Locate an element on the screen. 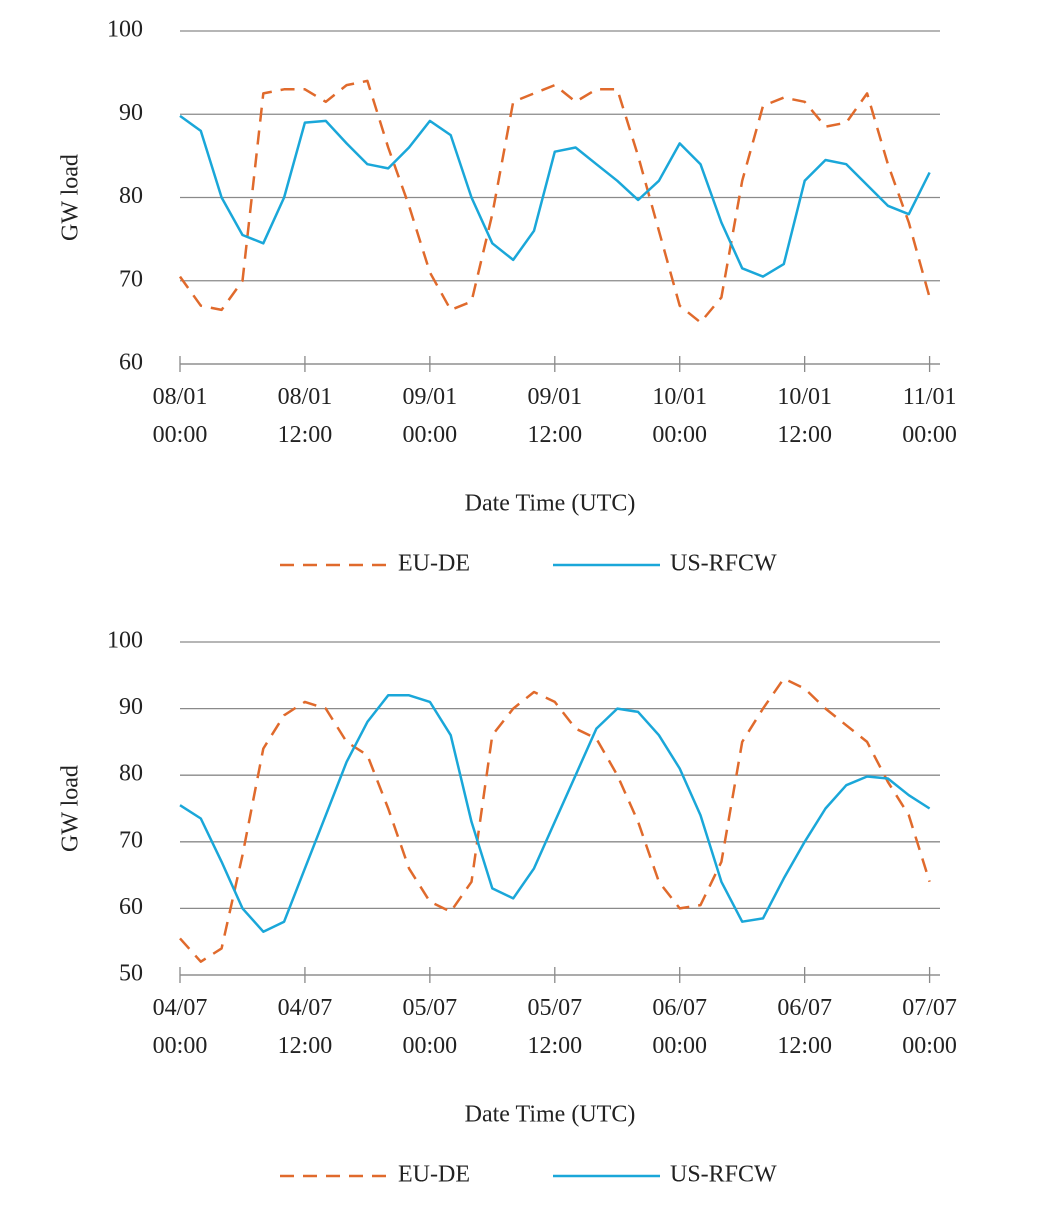 The height and width of the screenshot is (1215, 1051). x-tick-label: 11/01 00:00 is located at coordinates (929, 416).